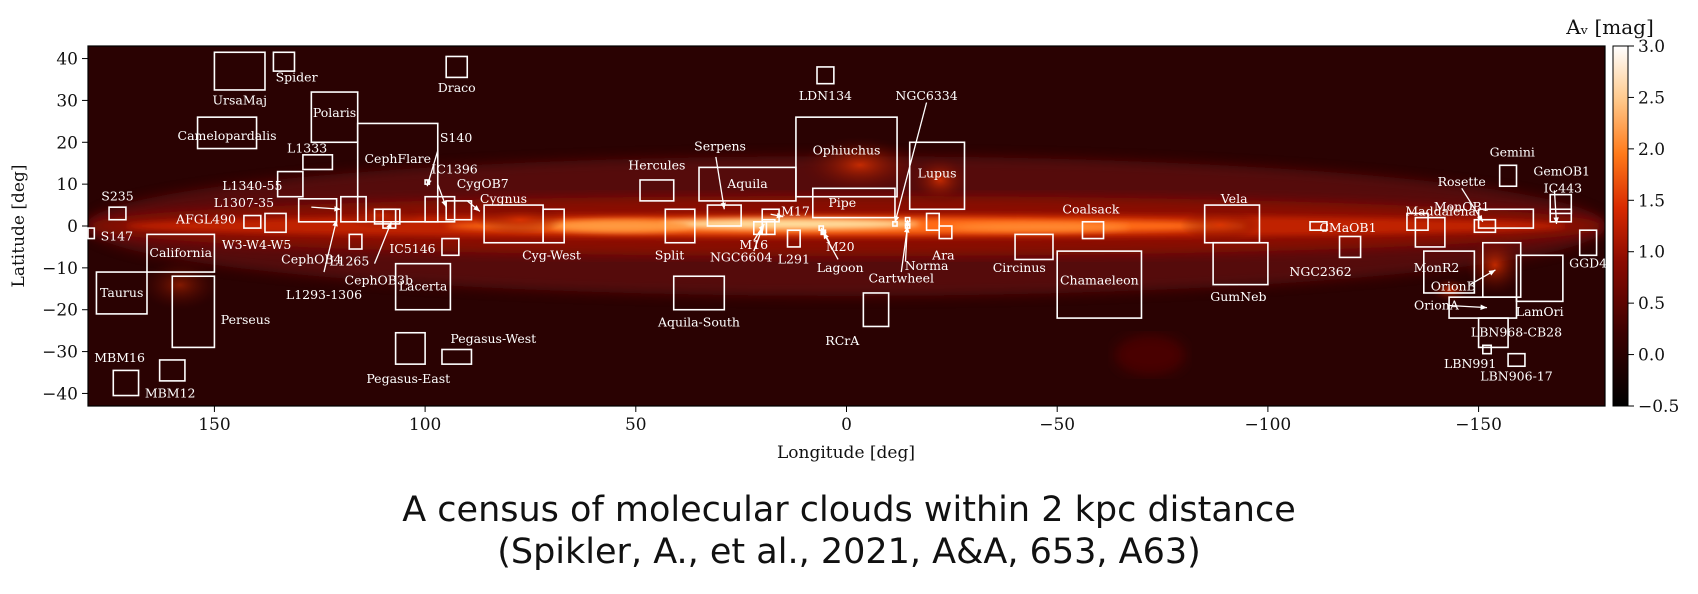  What do you see at coordinates (493, 338) in the screenshot?
I see `region-label: Pegasus-West` at bounding box center [493, 338].